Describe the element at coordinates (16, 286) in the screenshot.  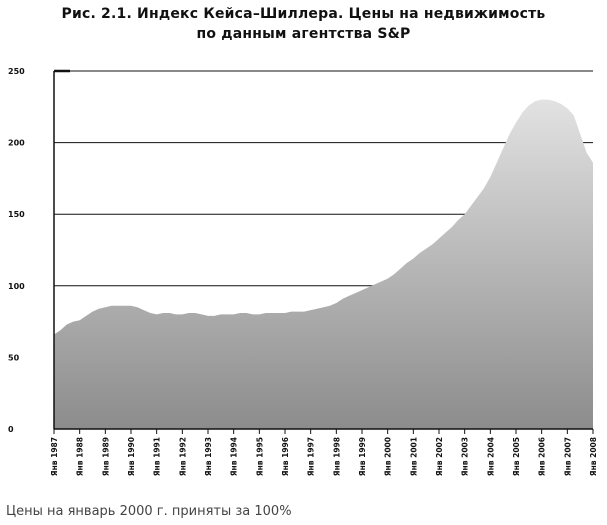
I see `y-tick-label: 100` at that location.